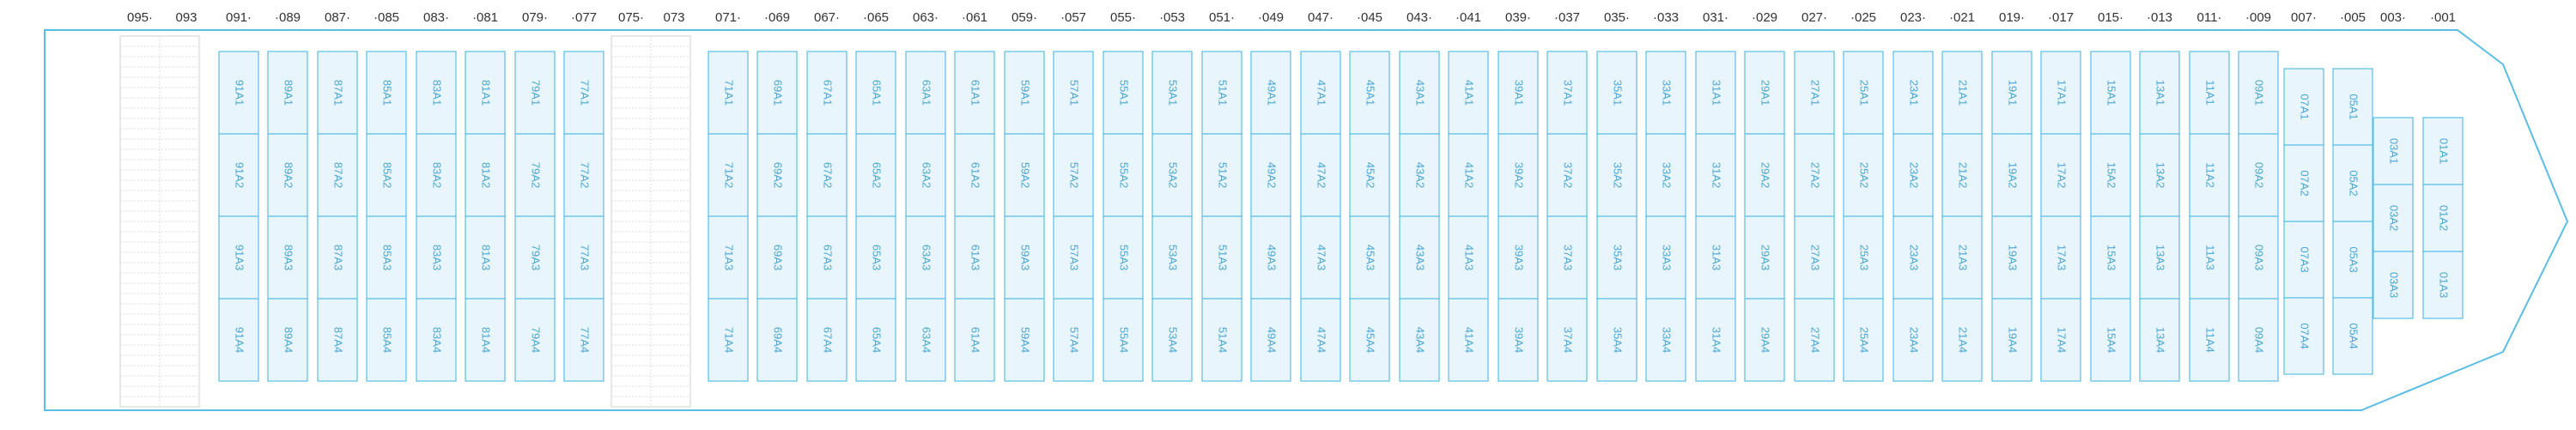 The width and height of the screenshot is (2576, 430). What do you see at coordinates (1518, 175) in the screenshot?
I see `container-slot: 39A2` at bounding box center [1518, 175].